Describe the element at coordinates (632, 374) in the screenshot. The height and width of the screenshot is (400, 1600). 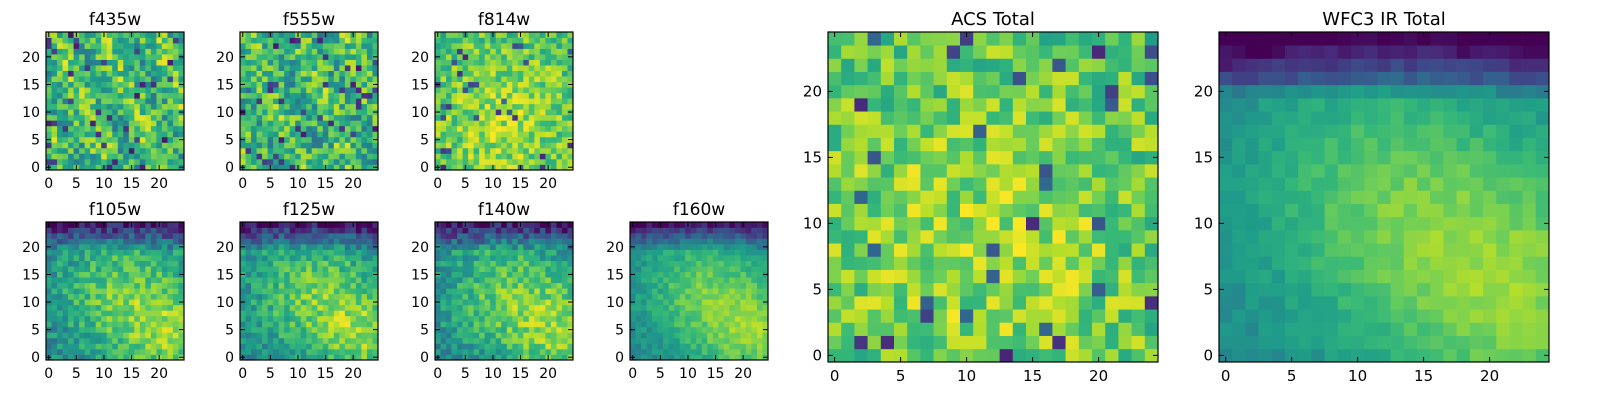
I see `x-tick-label: 0` at that location.